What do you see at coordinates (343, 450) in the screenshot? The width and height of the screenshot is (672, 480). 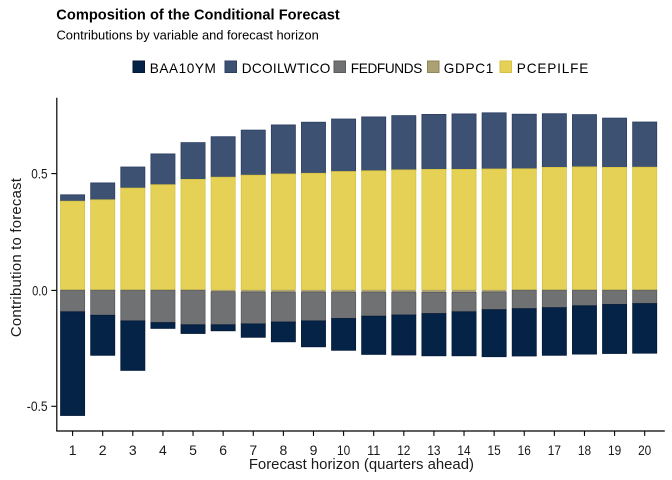 I see `svg-text: 10` at bounding box center [343, 450].